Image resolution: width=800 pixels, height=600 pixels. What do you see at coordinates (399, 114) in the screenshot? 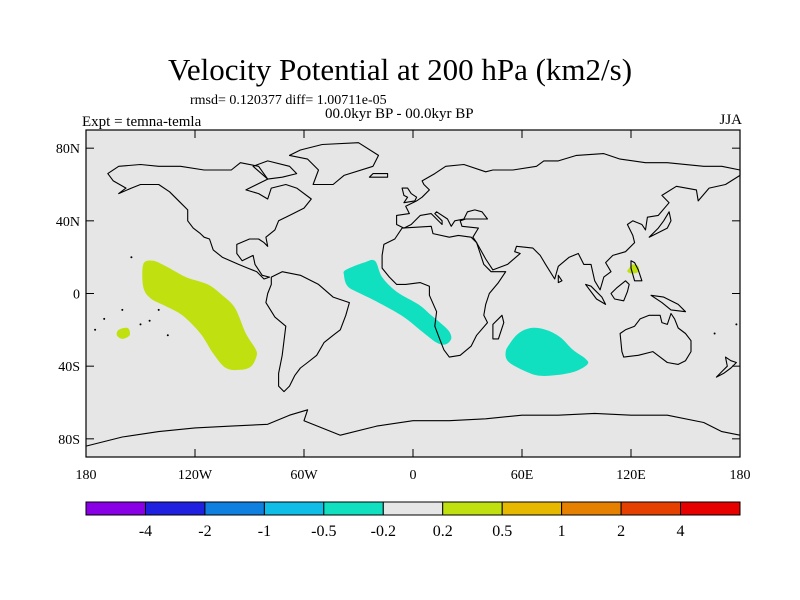
I see `period-label: 00.0kyr BP - 00.0kyr BP` at bounding box center [399, 114].